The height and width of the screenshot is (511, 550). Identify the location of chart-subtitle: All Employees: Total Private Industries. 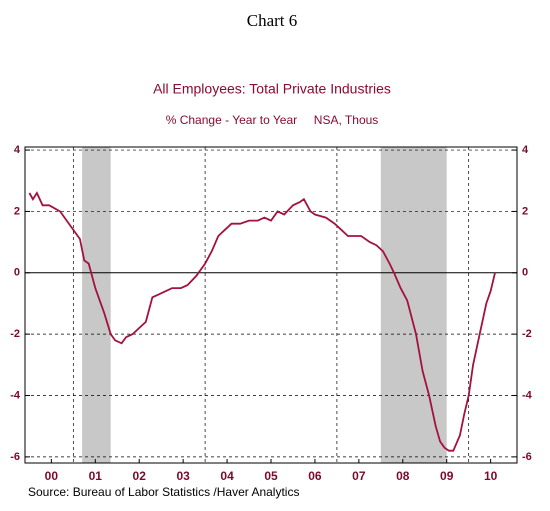
(272, 89).